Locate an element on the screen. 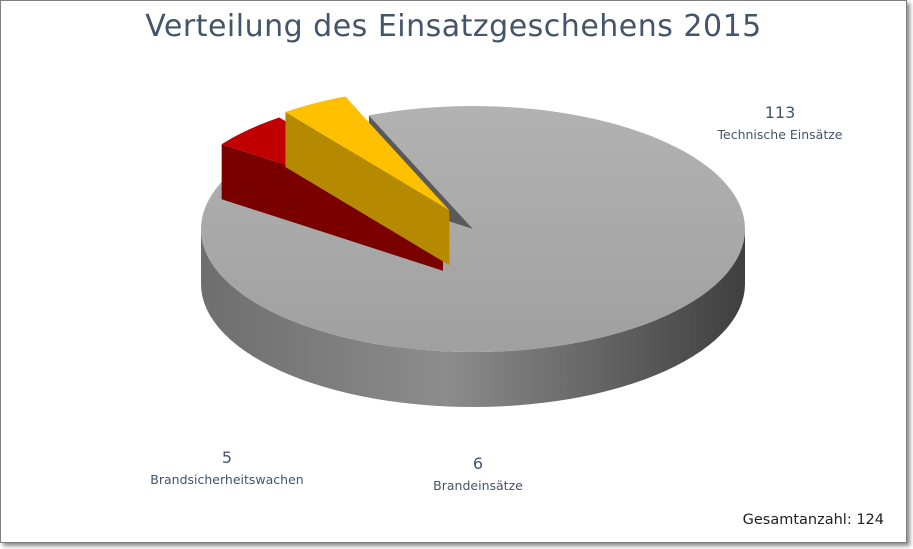 The height and width of the screenshot is (549, 913). chart-title: Verteilung des Einsatzgeschehens 2015 is located at coordinates (453, 26).